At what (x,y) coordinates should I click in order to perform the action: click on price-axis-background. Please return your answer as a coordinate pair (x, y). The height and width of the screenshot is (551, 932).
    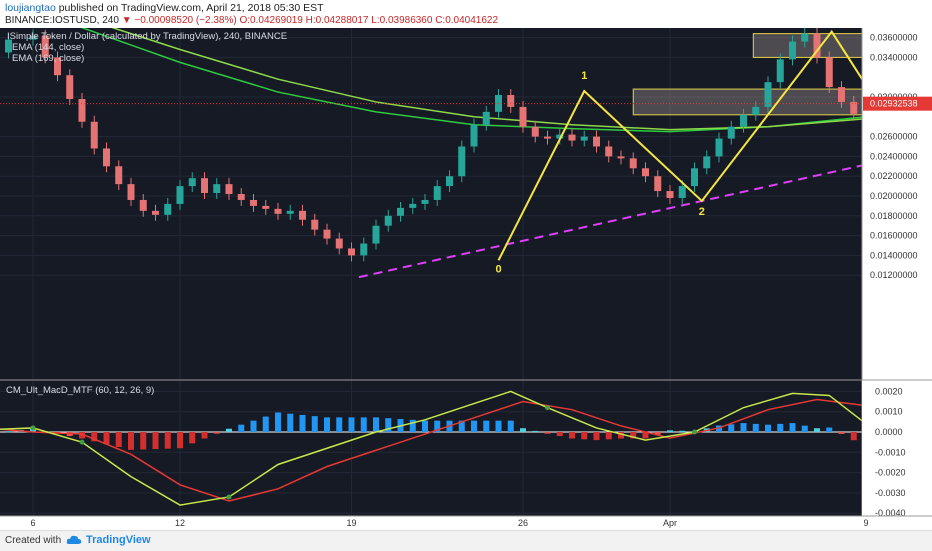
    Looking at the image, I should click on (897, 204).